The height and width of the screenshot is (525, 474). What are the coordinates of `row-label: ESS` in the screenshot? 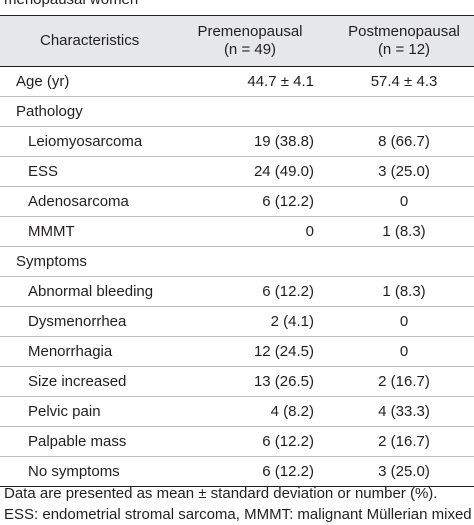 It's located at (83, 171).